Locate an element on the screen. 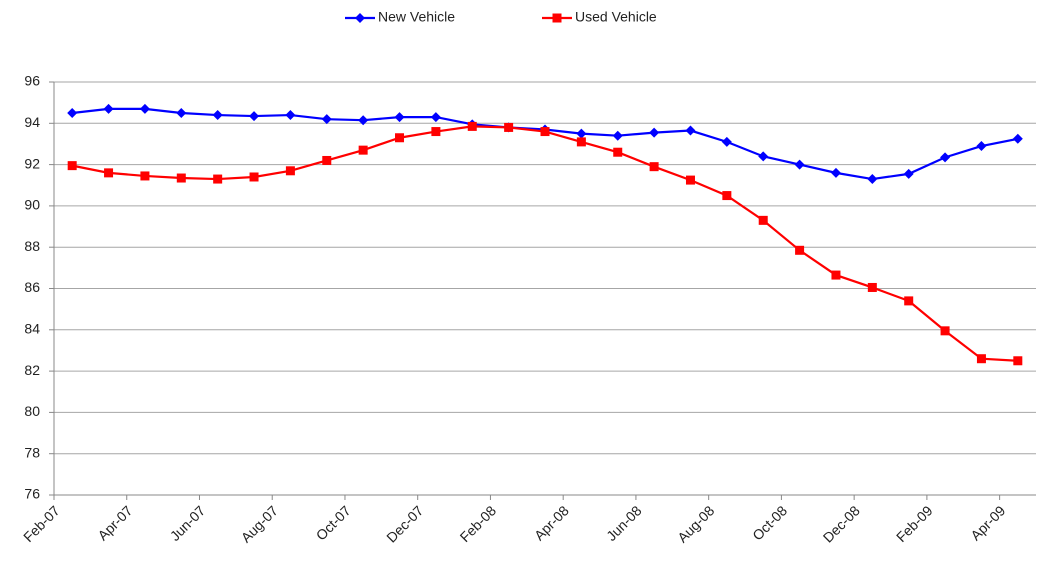 The image size is (1042, 564). y-tick-label: 78 is located at coordinates (32, 452).